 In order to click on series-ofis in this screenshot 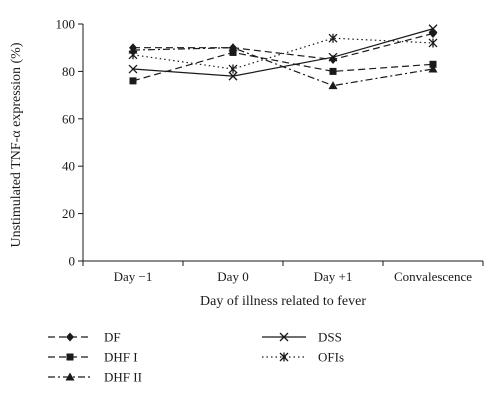, I will do `click(283, 53)`.